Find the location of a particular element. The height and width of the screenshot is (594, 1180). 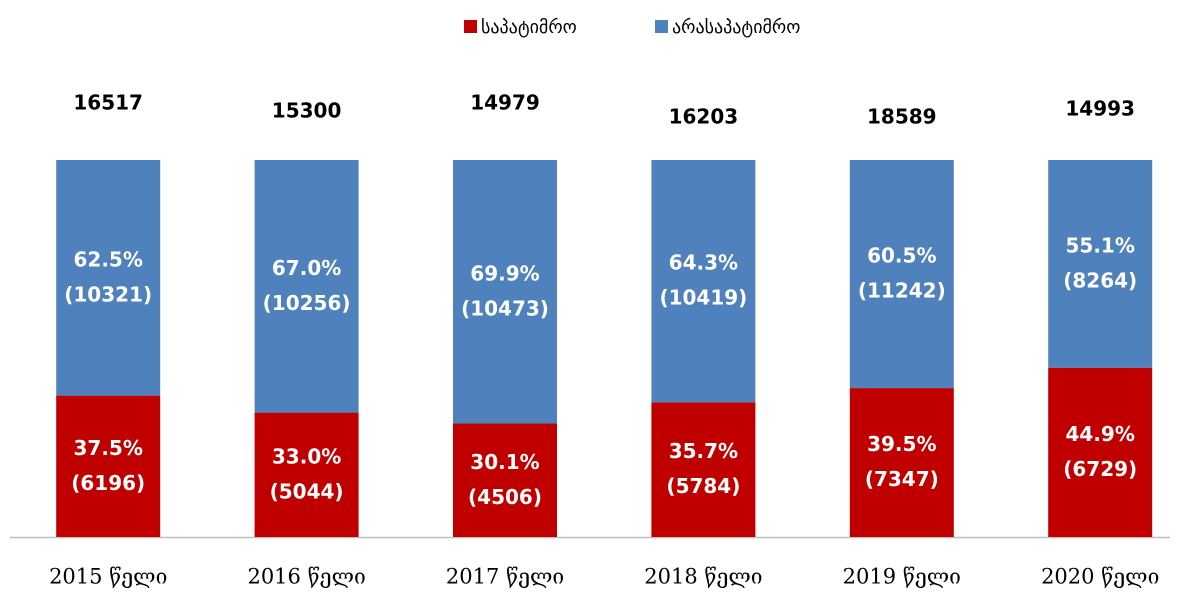

value-label: 37.5% is located at coordinates (108, 448).